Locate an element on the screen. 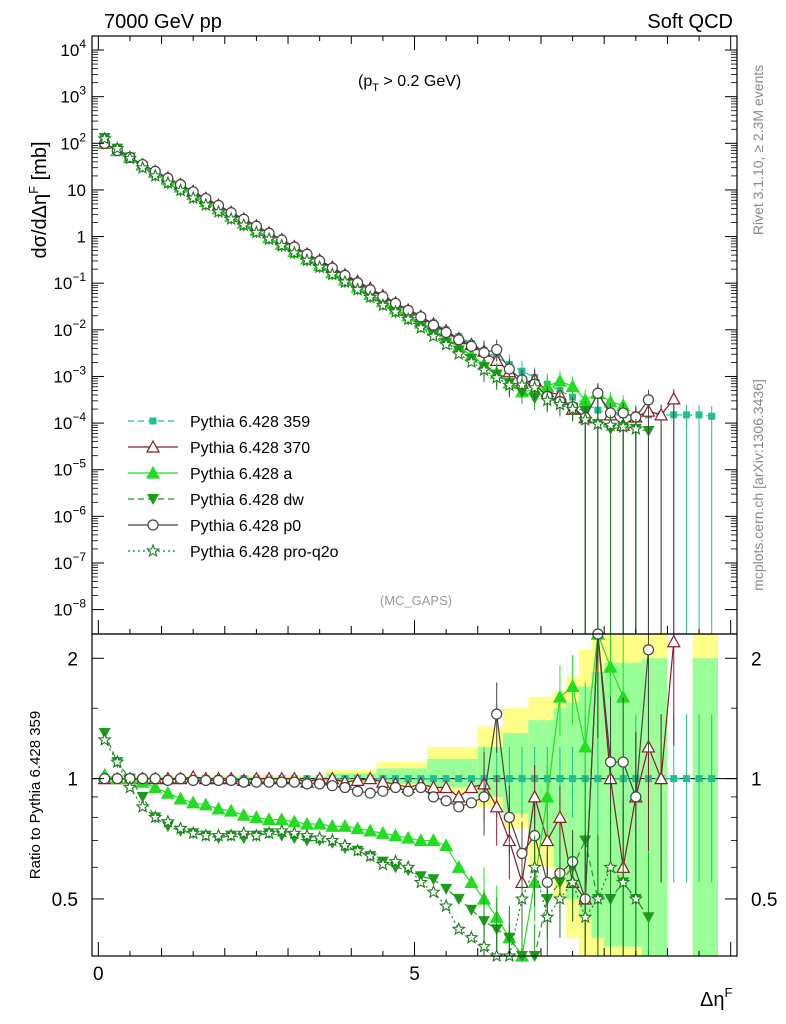 The image size is (786, 1024). top-ylabel: dσ/dΔηF [mb] is located at coordinates (38, 199).